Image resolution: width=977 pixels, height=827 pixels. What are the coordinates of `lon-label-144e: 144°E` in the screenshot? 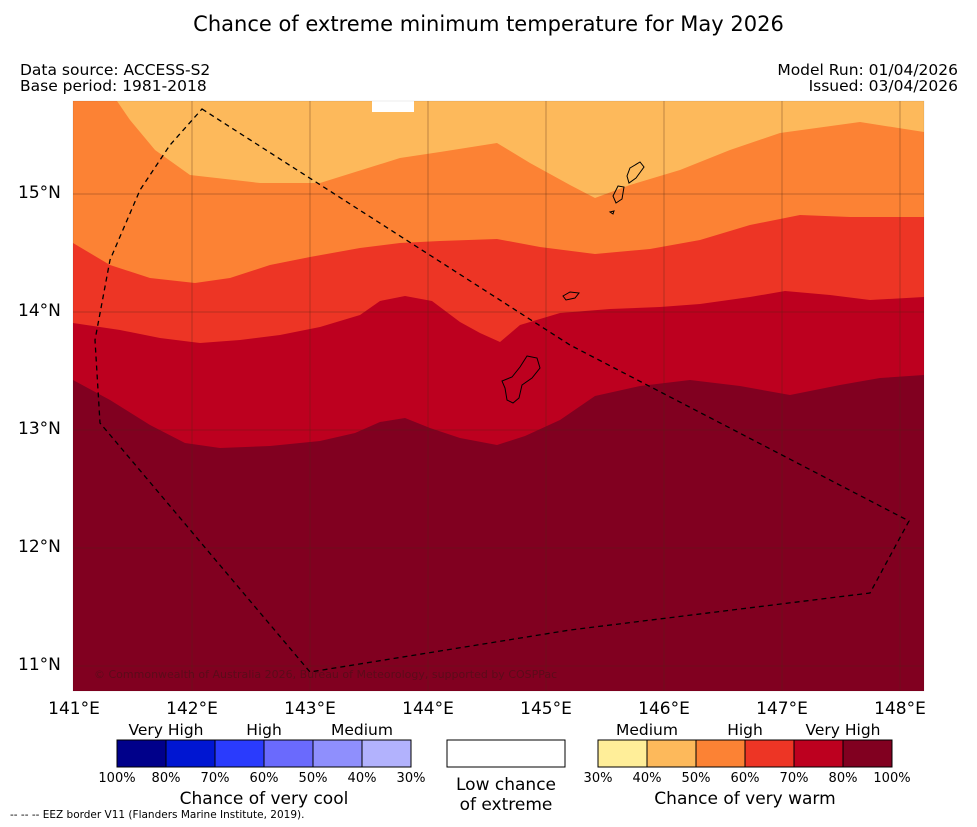 It's located at (428, 709).